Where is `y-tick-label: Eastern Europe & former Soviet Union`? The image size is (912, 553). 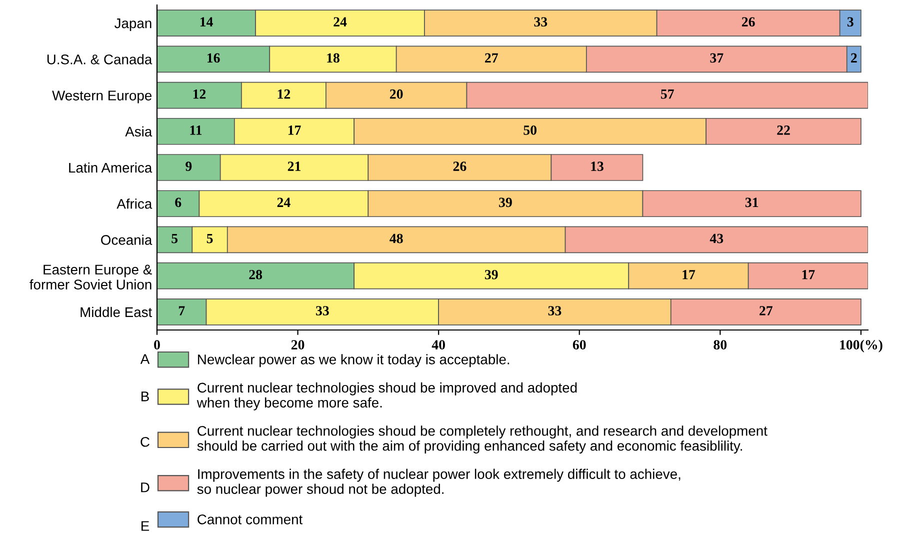
y-tick-label: Eastern Europe & former Soviet Union is located at coordinates (91, 277).